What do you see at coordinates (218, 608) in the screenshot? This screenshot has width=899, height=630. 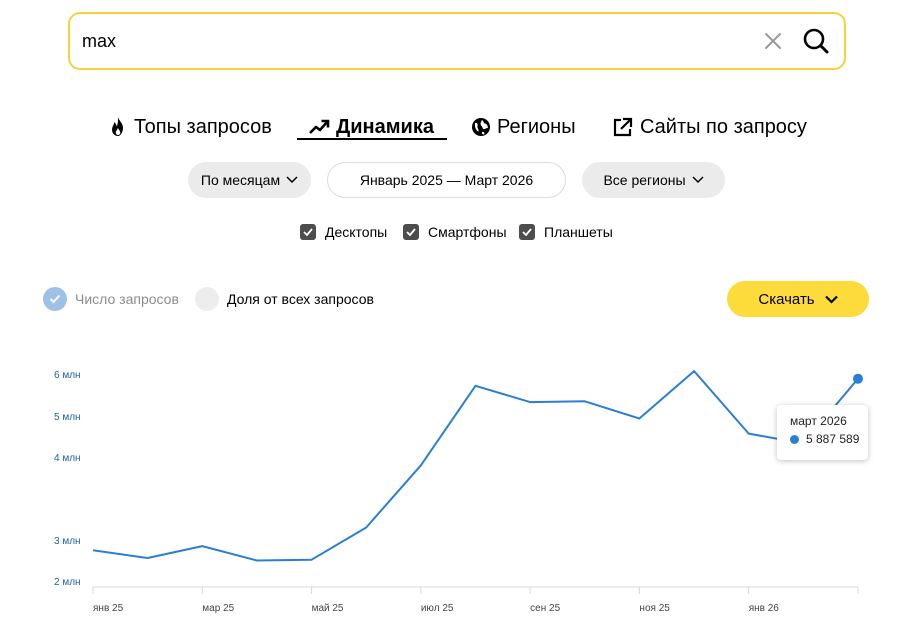 I see `x-tick-label: мар 25` at bounding box center [218, 608].